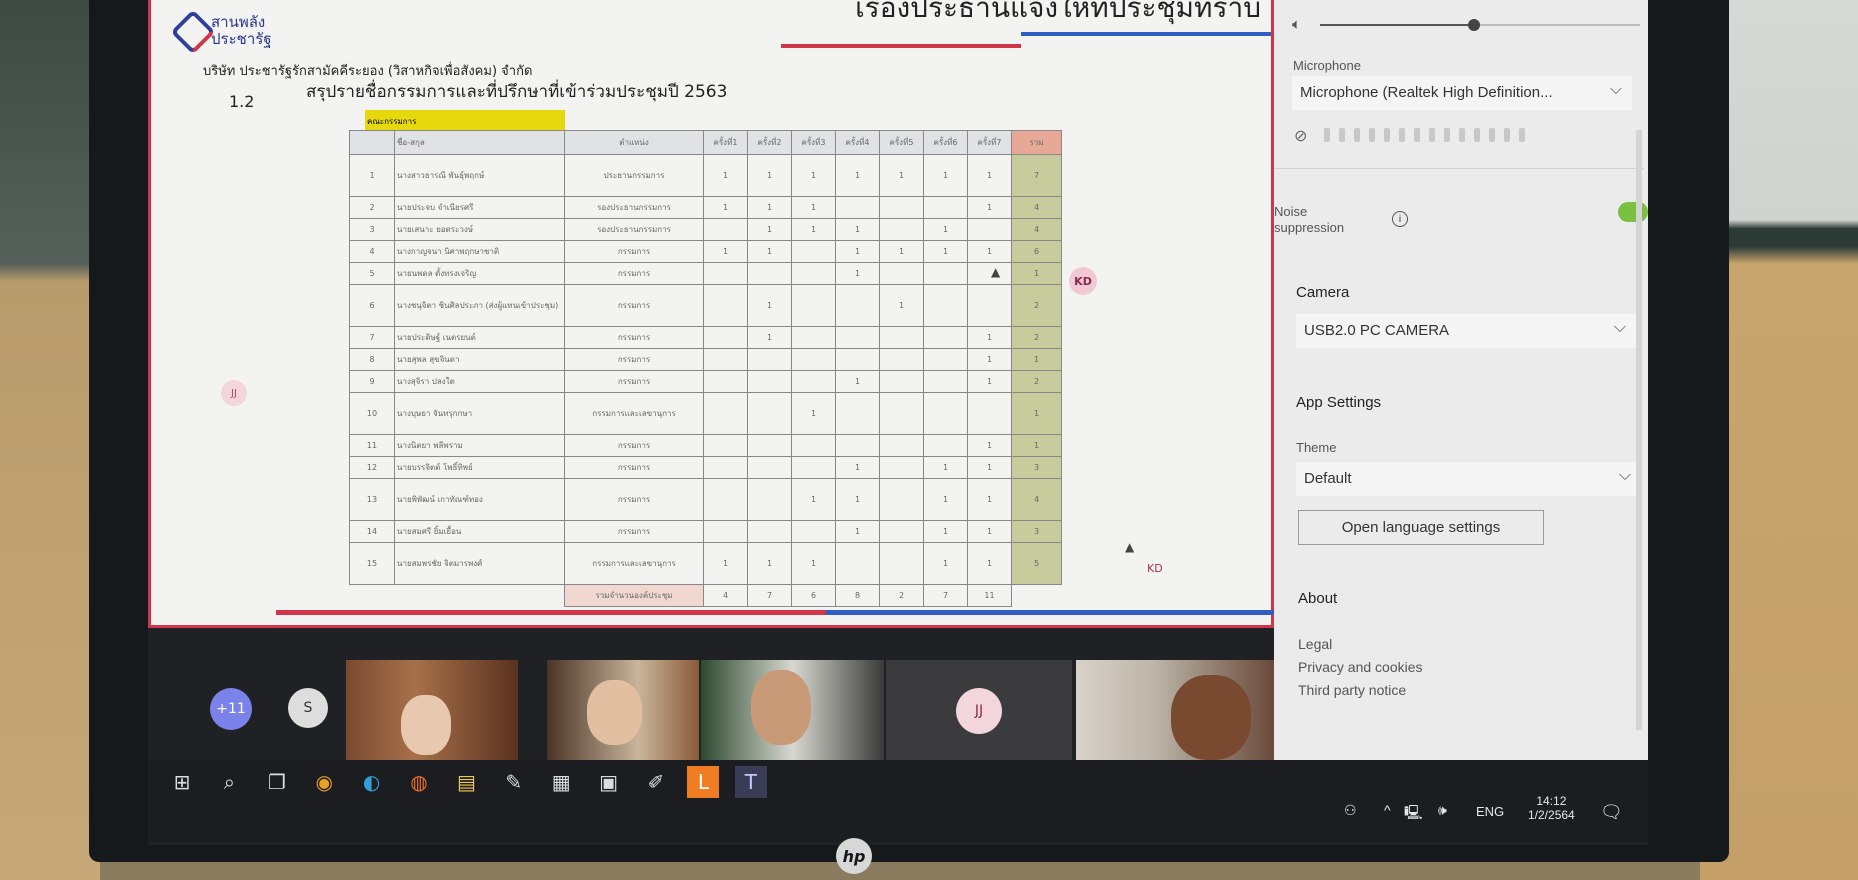  What do you see at coordinates (1360, 667) in the screenshot?
I see `privacy-link: Privacy and cookies` at bounding box center [1360, 667].